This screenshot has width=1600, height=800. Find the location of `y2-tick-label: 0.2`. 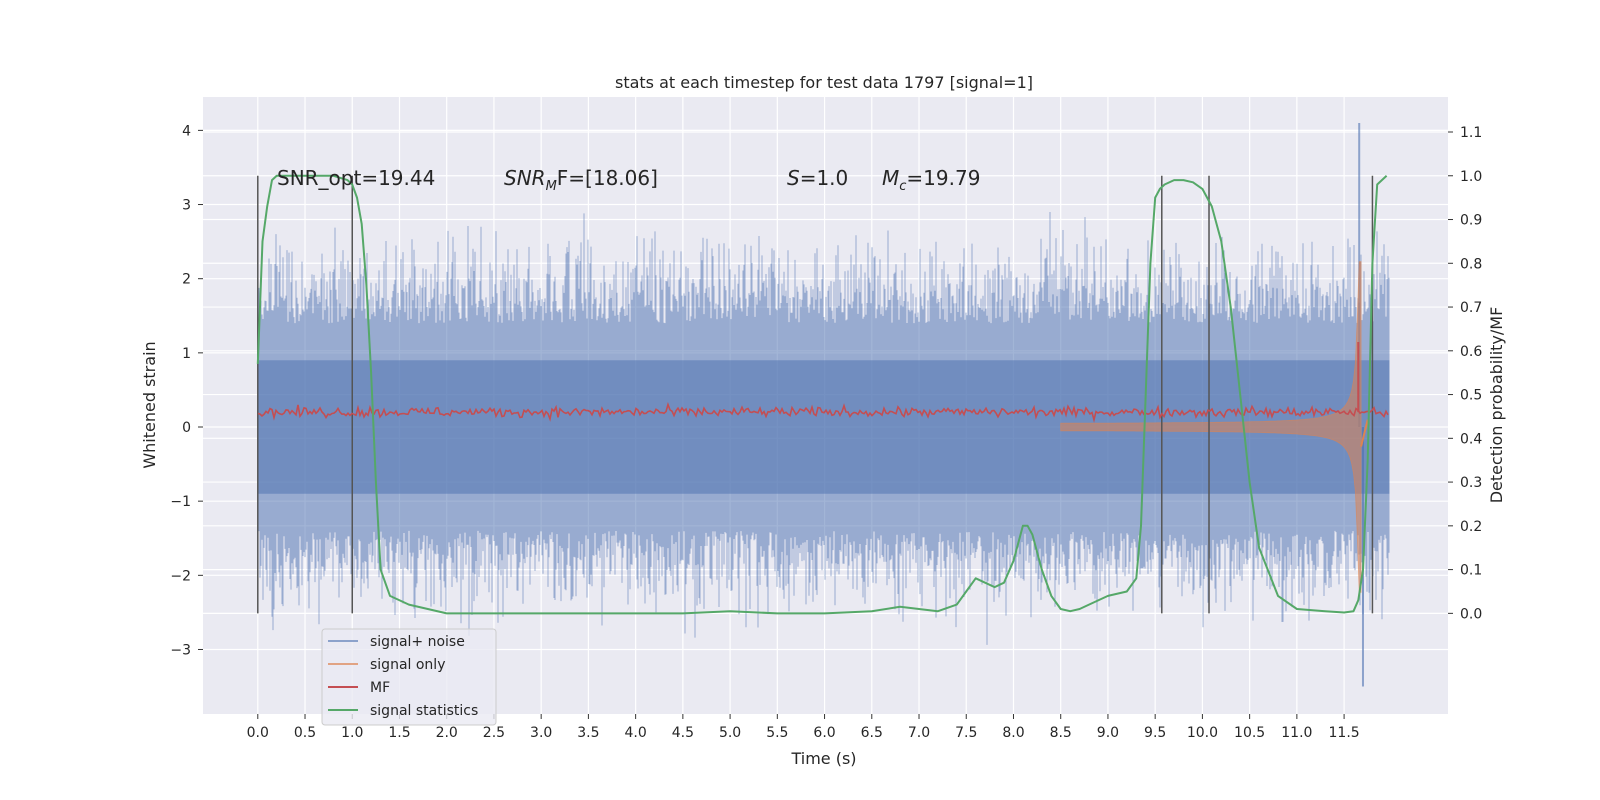

y2-tick-label: 0.2 is located at coordinates (1471, 527).